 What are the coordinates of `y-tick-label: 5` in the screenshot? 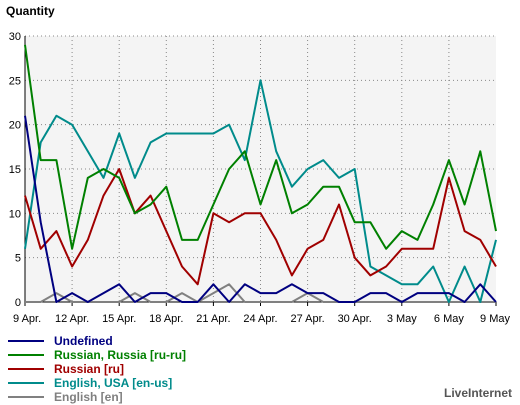 It's located at (18, 259).